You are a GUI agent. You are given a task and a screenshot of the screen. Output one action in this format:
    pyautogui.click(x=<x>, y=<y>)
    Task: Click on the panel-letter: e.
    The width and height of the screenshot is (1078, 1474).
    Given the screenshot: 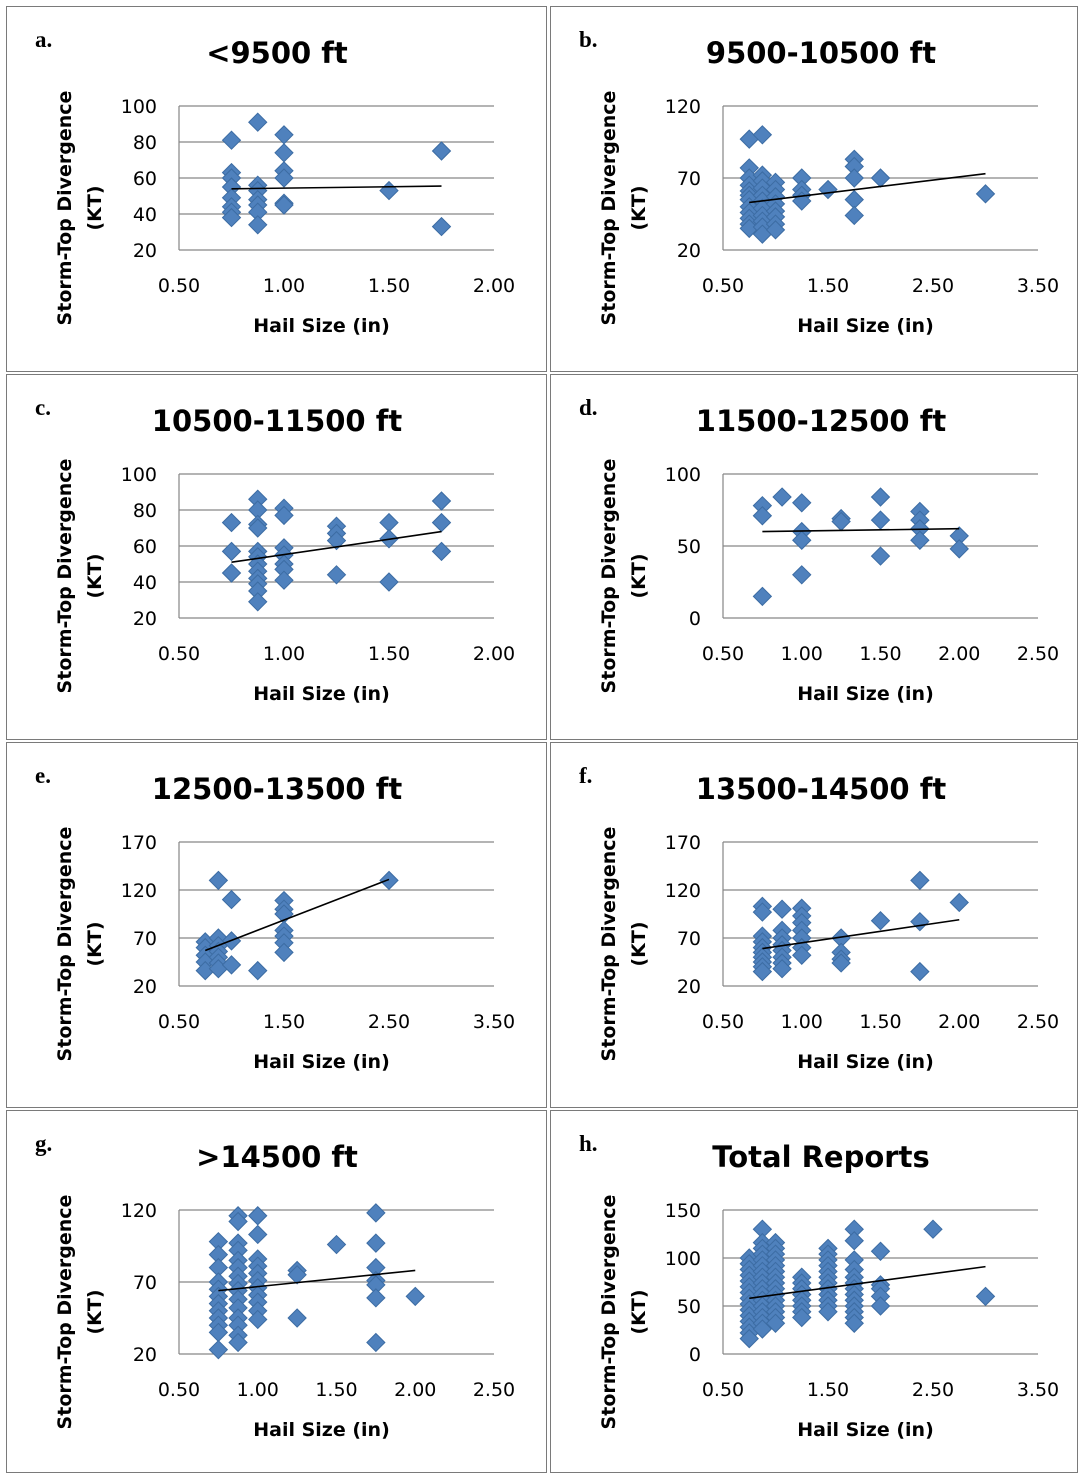 What is the action you would take?
    pyautogui.click(x=43, y=775)
    